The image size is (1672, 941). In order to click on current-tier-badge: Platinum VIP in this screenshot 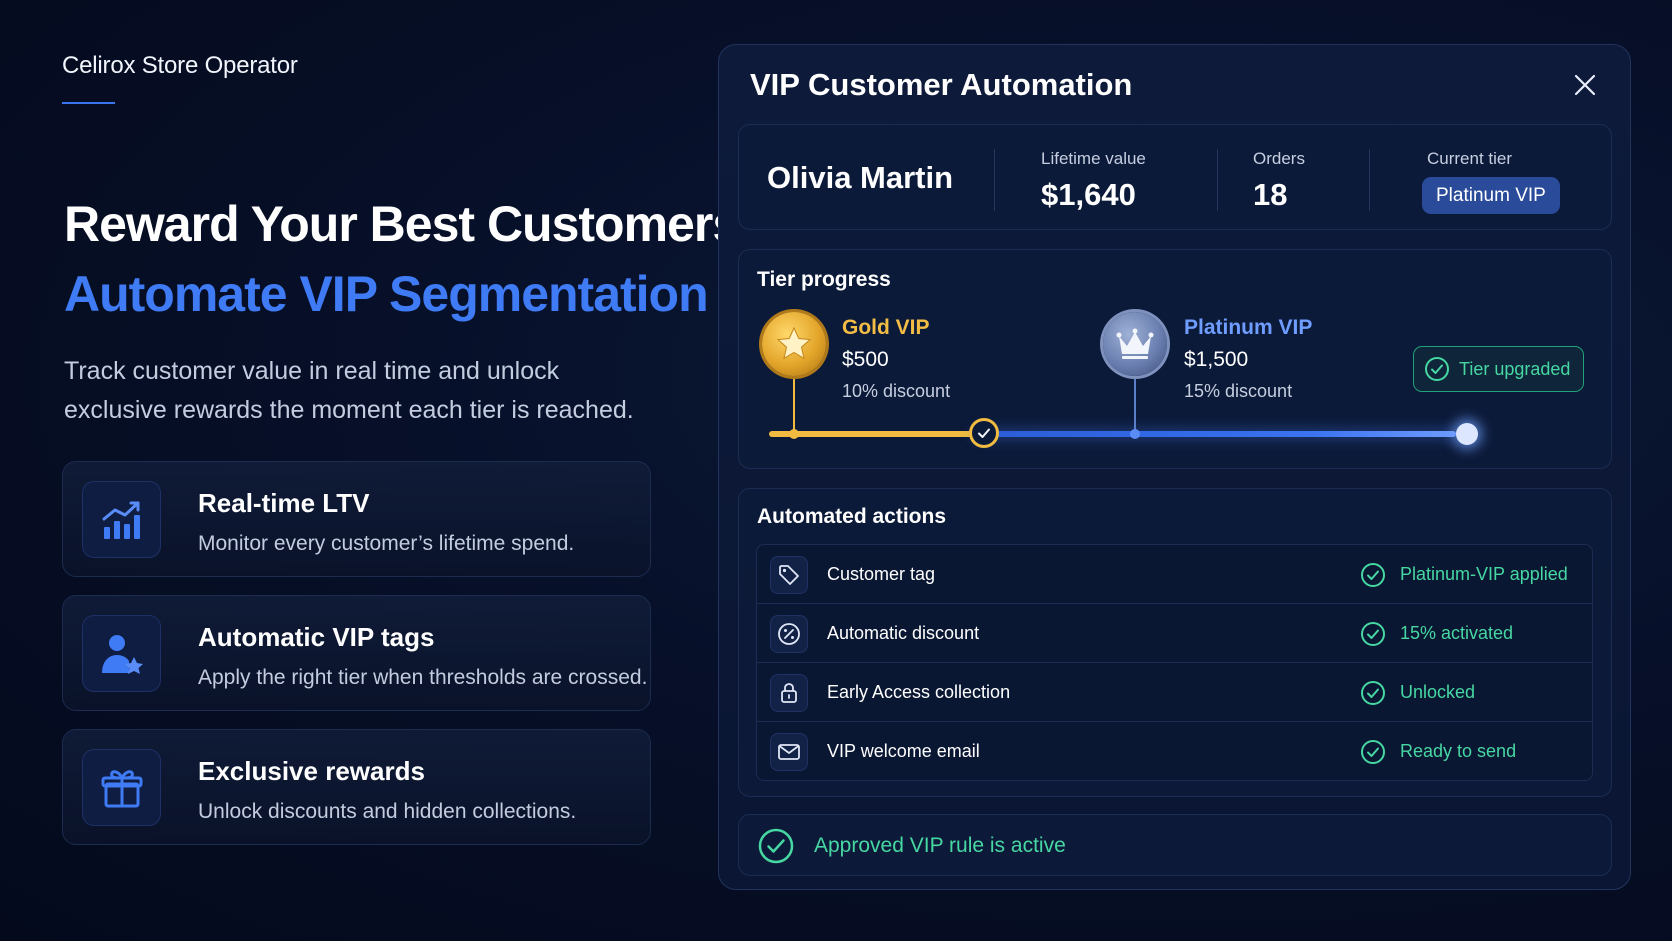, I will do `click(1491, 195)`.